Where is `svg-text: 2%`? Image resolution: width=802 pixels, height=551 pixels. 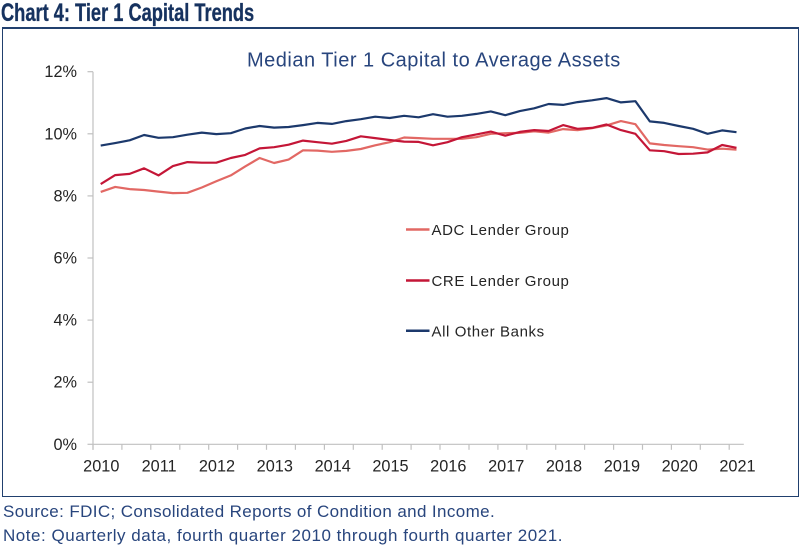 svg-text: 2% is located at coordinates (65, 383).